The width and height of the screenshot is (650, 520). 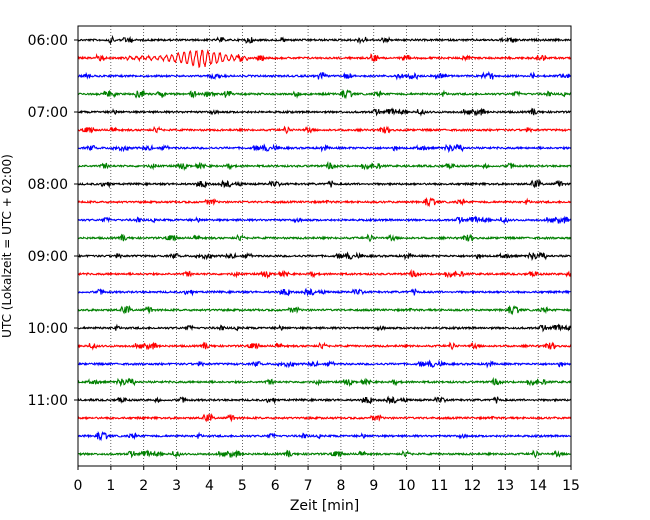 I want to click on x-tick-label-9: 9, so click(x=373, y=486).